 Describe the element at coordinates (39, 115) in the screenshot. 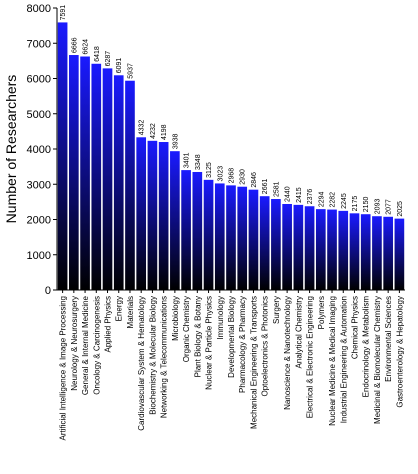

I see `y-tick-label: 5000` at that location.